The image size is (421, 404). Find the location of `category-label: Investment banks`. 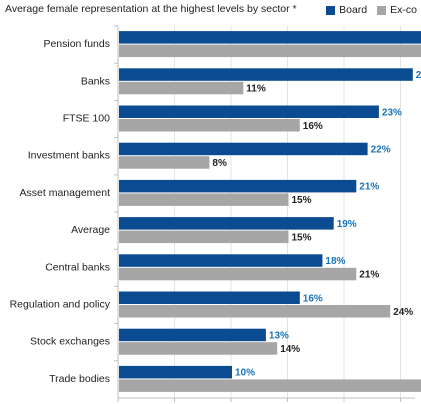

category-label: Investment banks is located at coordinates (69, 156).